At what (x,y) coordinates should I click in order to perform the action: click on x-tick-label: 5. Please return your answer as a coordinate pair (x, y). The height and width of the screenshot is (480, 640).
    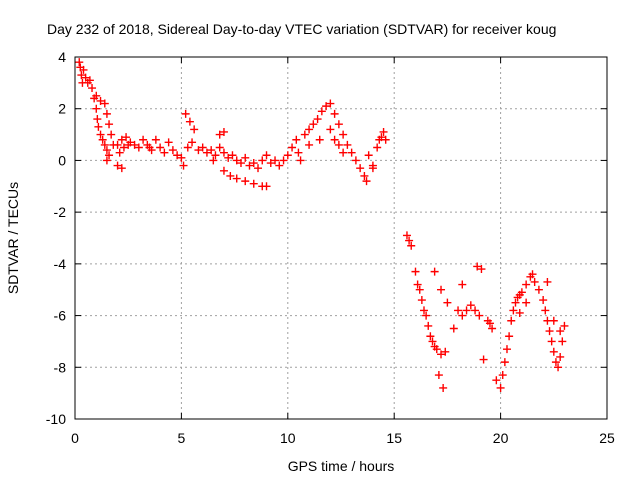
    Looking at the image, I should click on (182, 438).